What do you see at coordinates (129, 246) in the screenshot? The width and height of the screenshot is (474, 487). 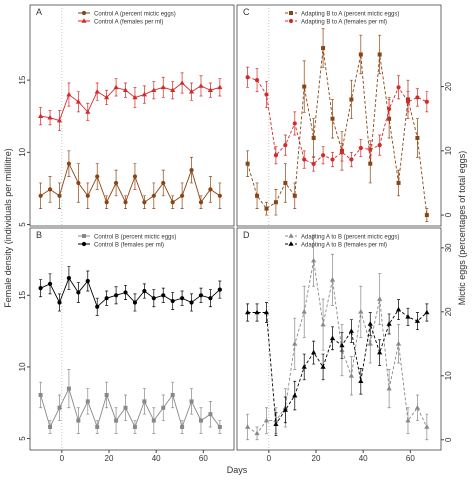 I see `legend-label: Control B (females per ml)` at bounding box center [129, 246].